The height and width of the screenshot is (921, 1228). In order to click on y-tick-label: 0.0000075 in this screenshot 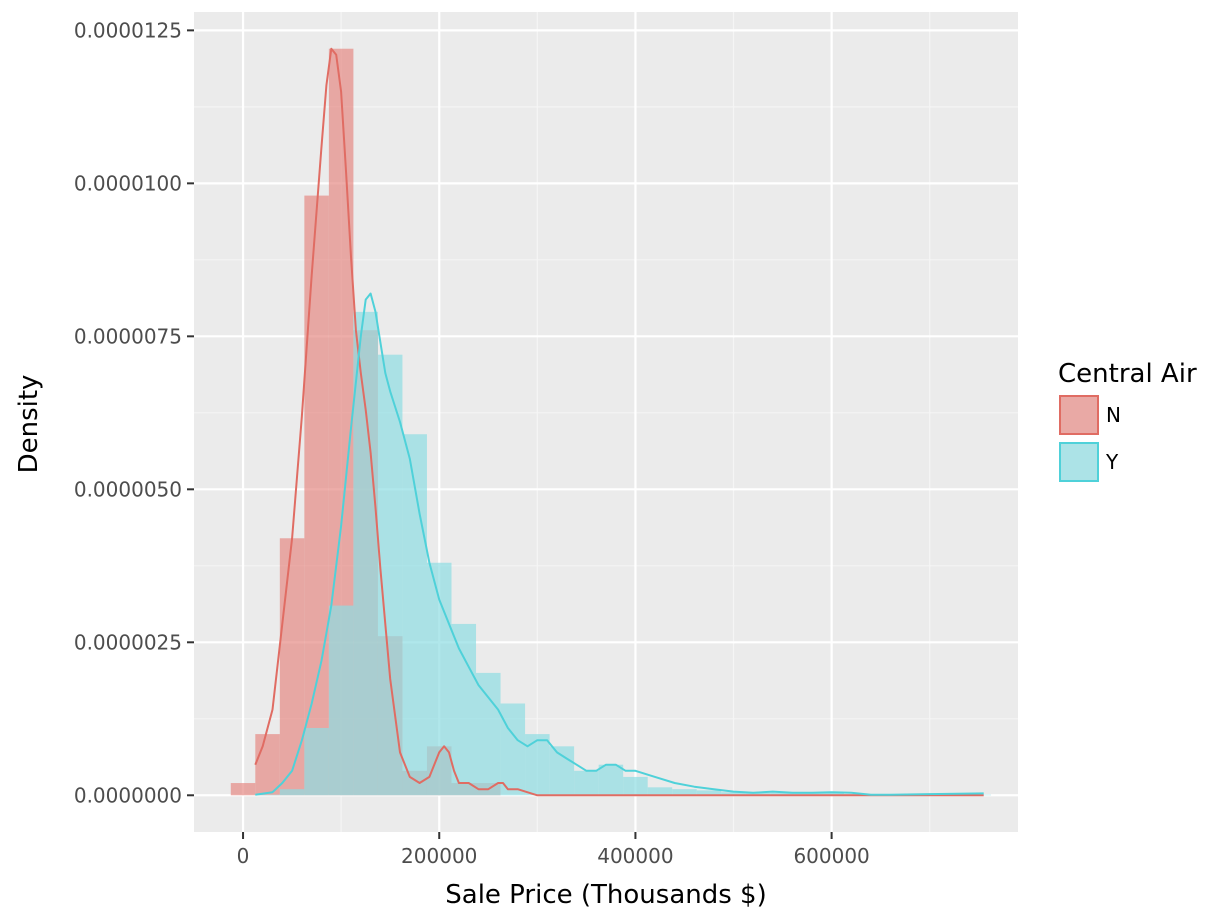, I will do `click(128, 336)`.